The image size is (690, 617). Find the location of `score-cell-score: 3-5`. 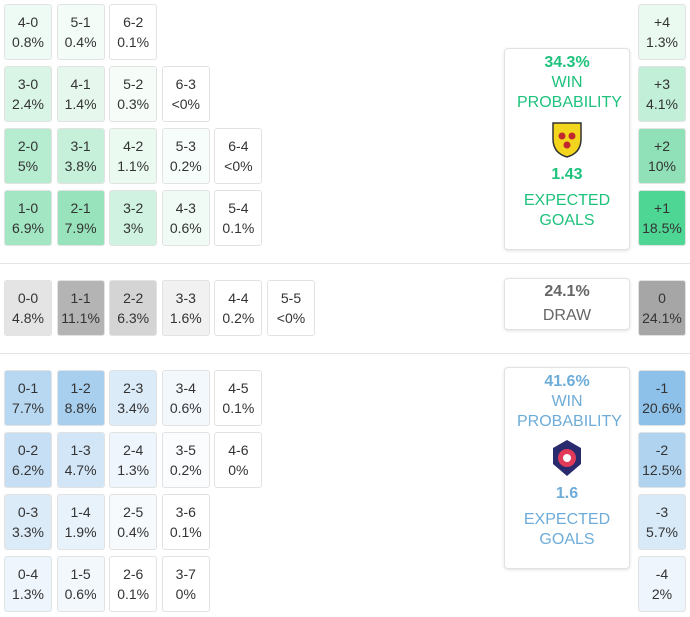

score-cell-score: 3-5 is located at coordinates (185, 450).